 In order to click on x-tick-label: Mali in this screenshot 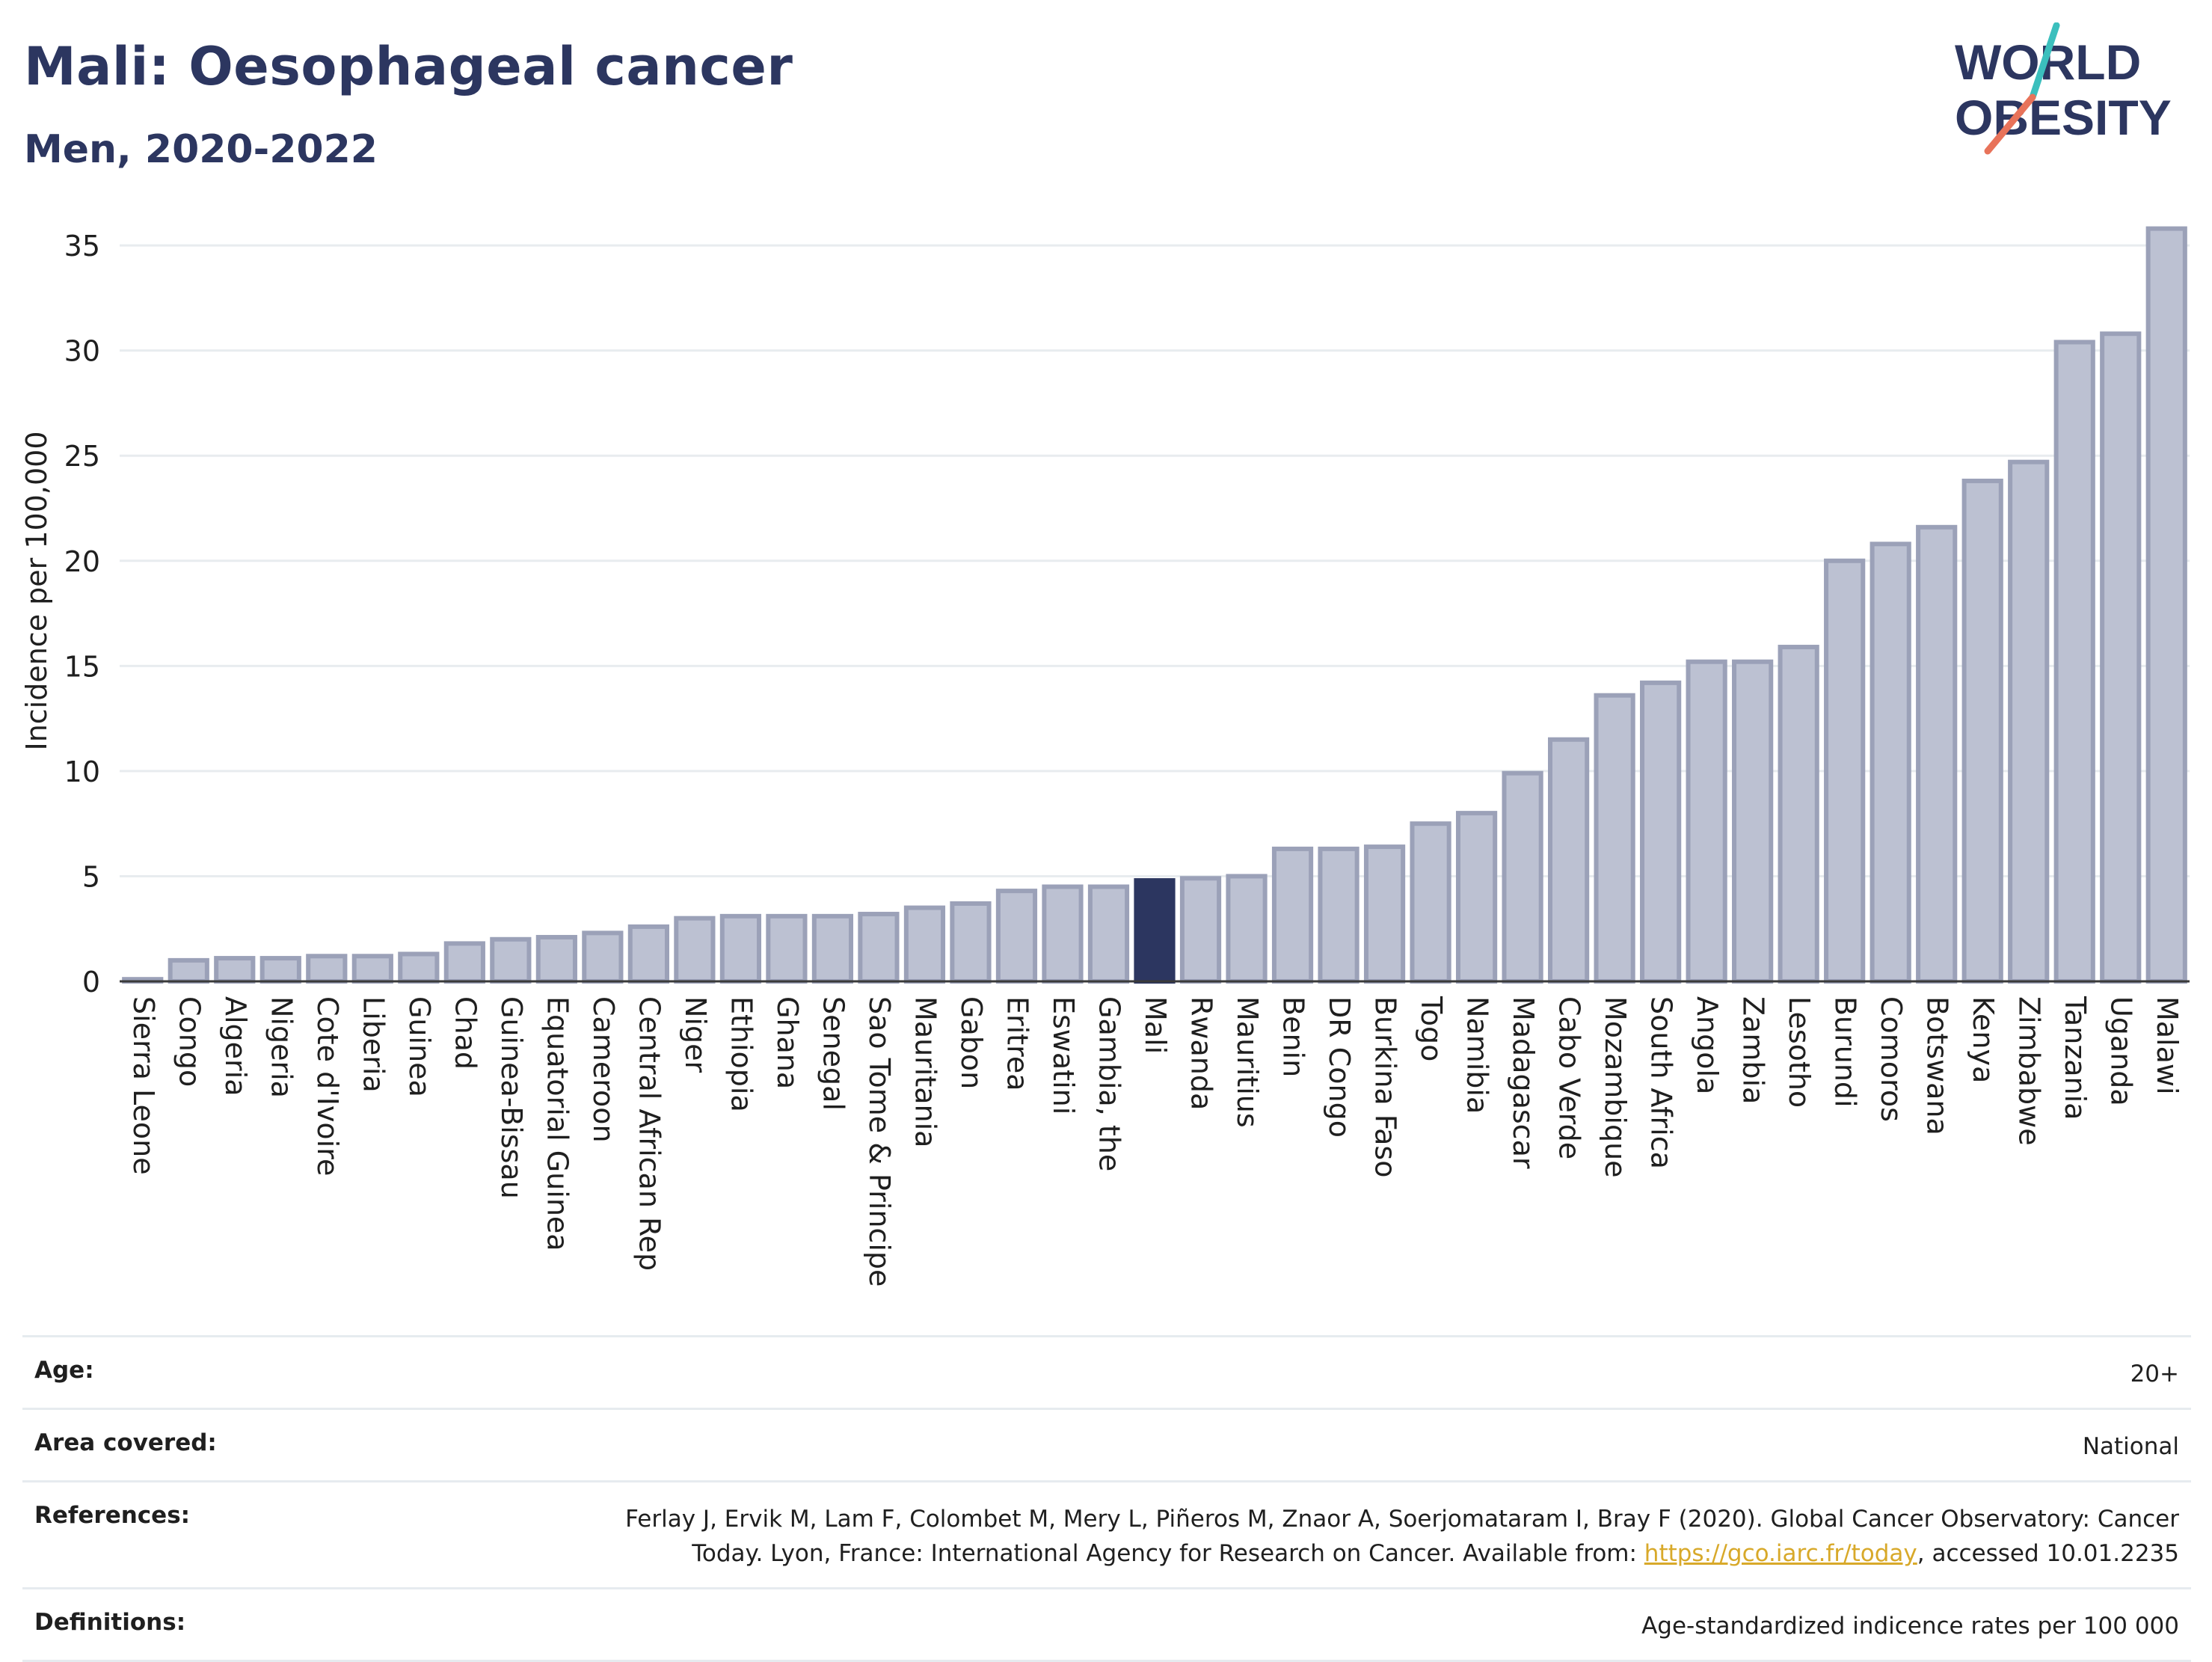, I will do `click(1155, 1025)`.